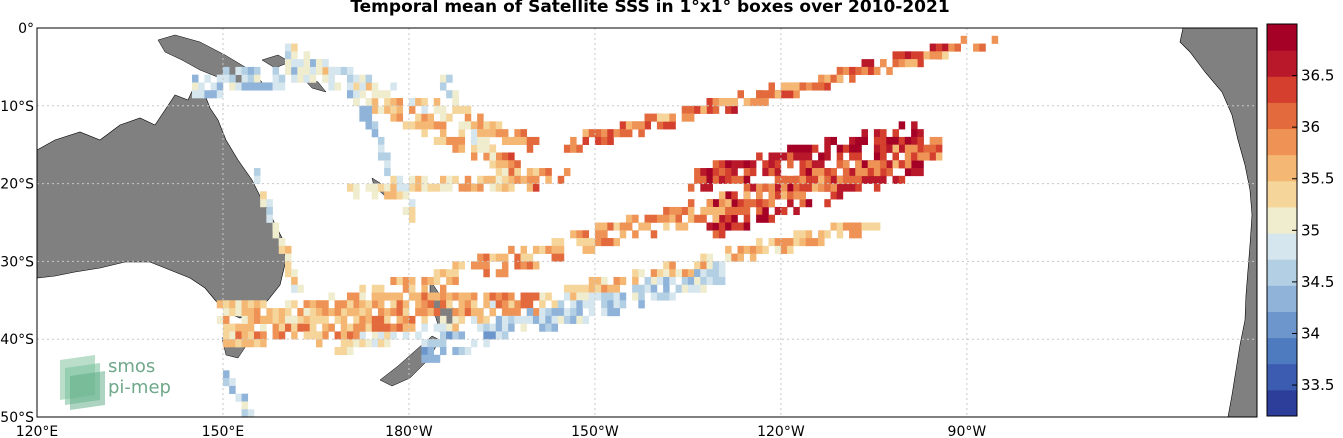 This screenshot has width=1343, height=438. I want to click on lon-tick-label: 180°W, so click(409, 431).